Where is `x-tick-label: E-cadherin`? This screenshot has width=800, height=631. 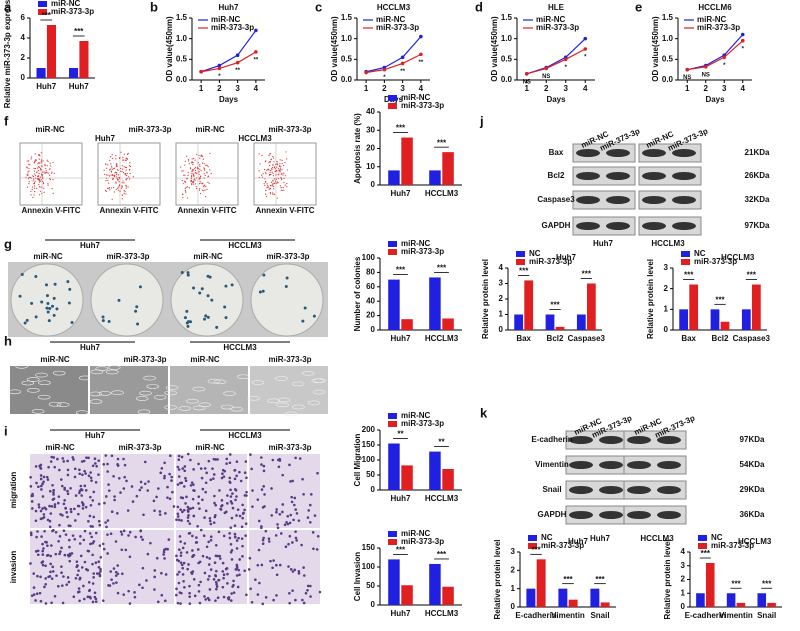 x-tick-label: E-cadherin is located at coordinates (535, 615).